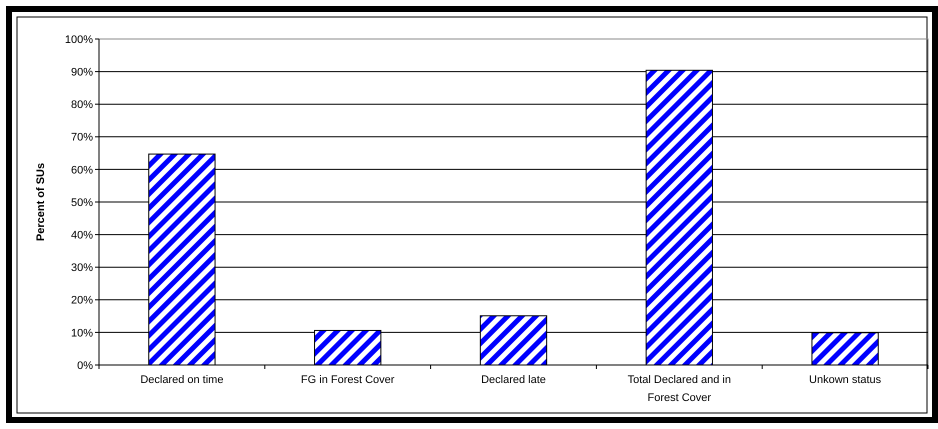 The width and height of the screenshot is (938, 429). What do you see at coordinates (679, 389) in the screenshot?
I see `x-tick-label: Total Declared and in Forest Cover` at bounding box center [679, 389].